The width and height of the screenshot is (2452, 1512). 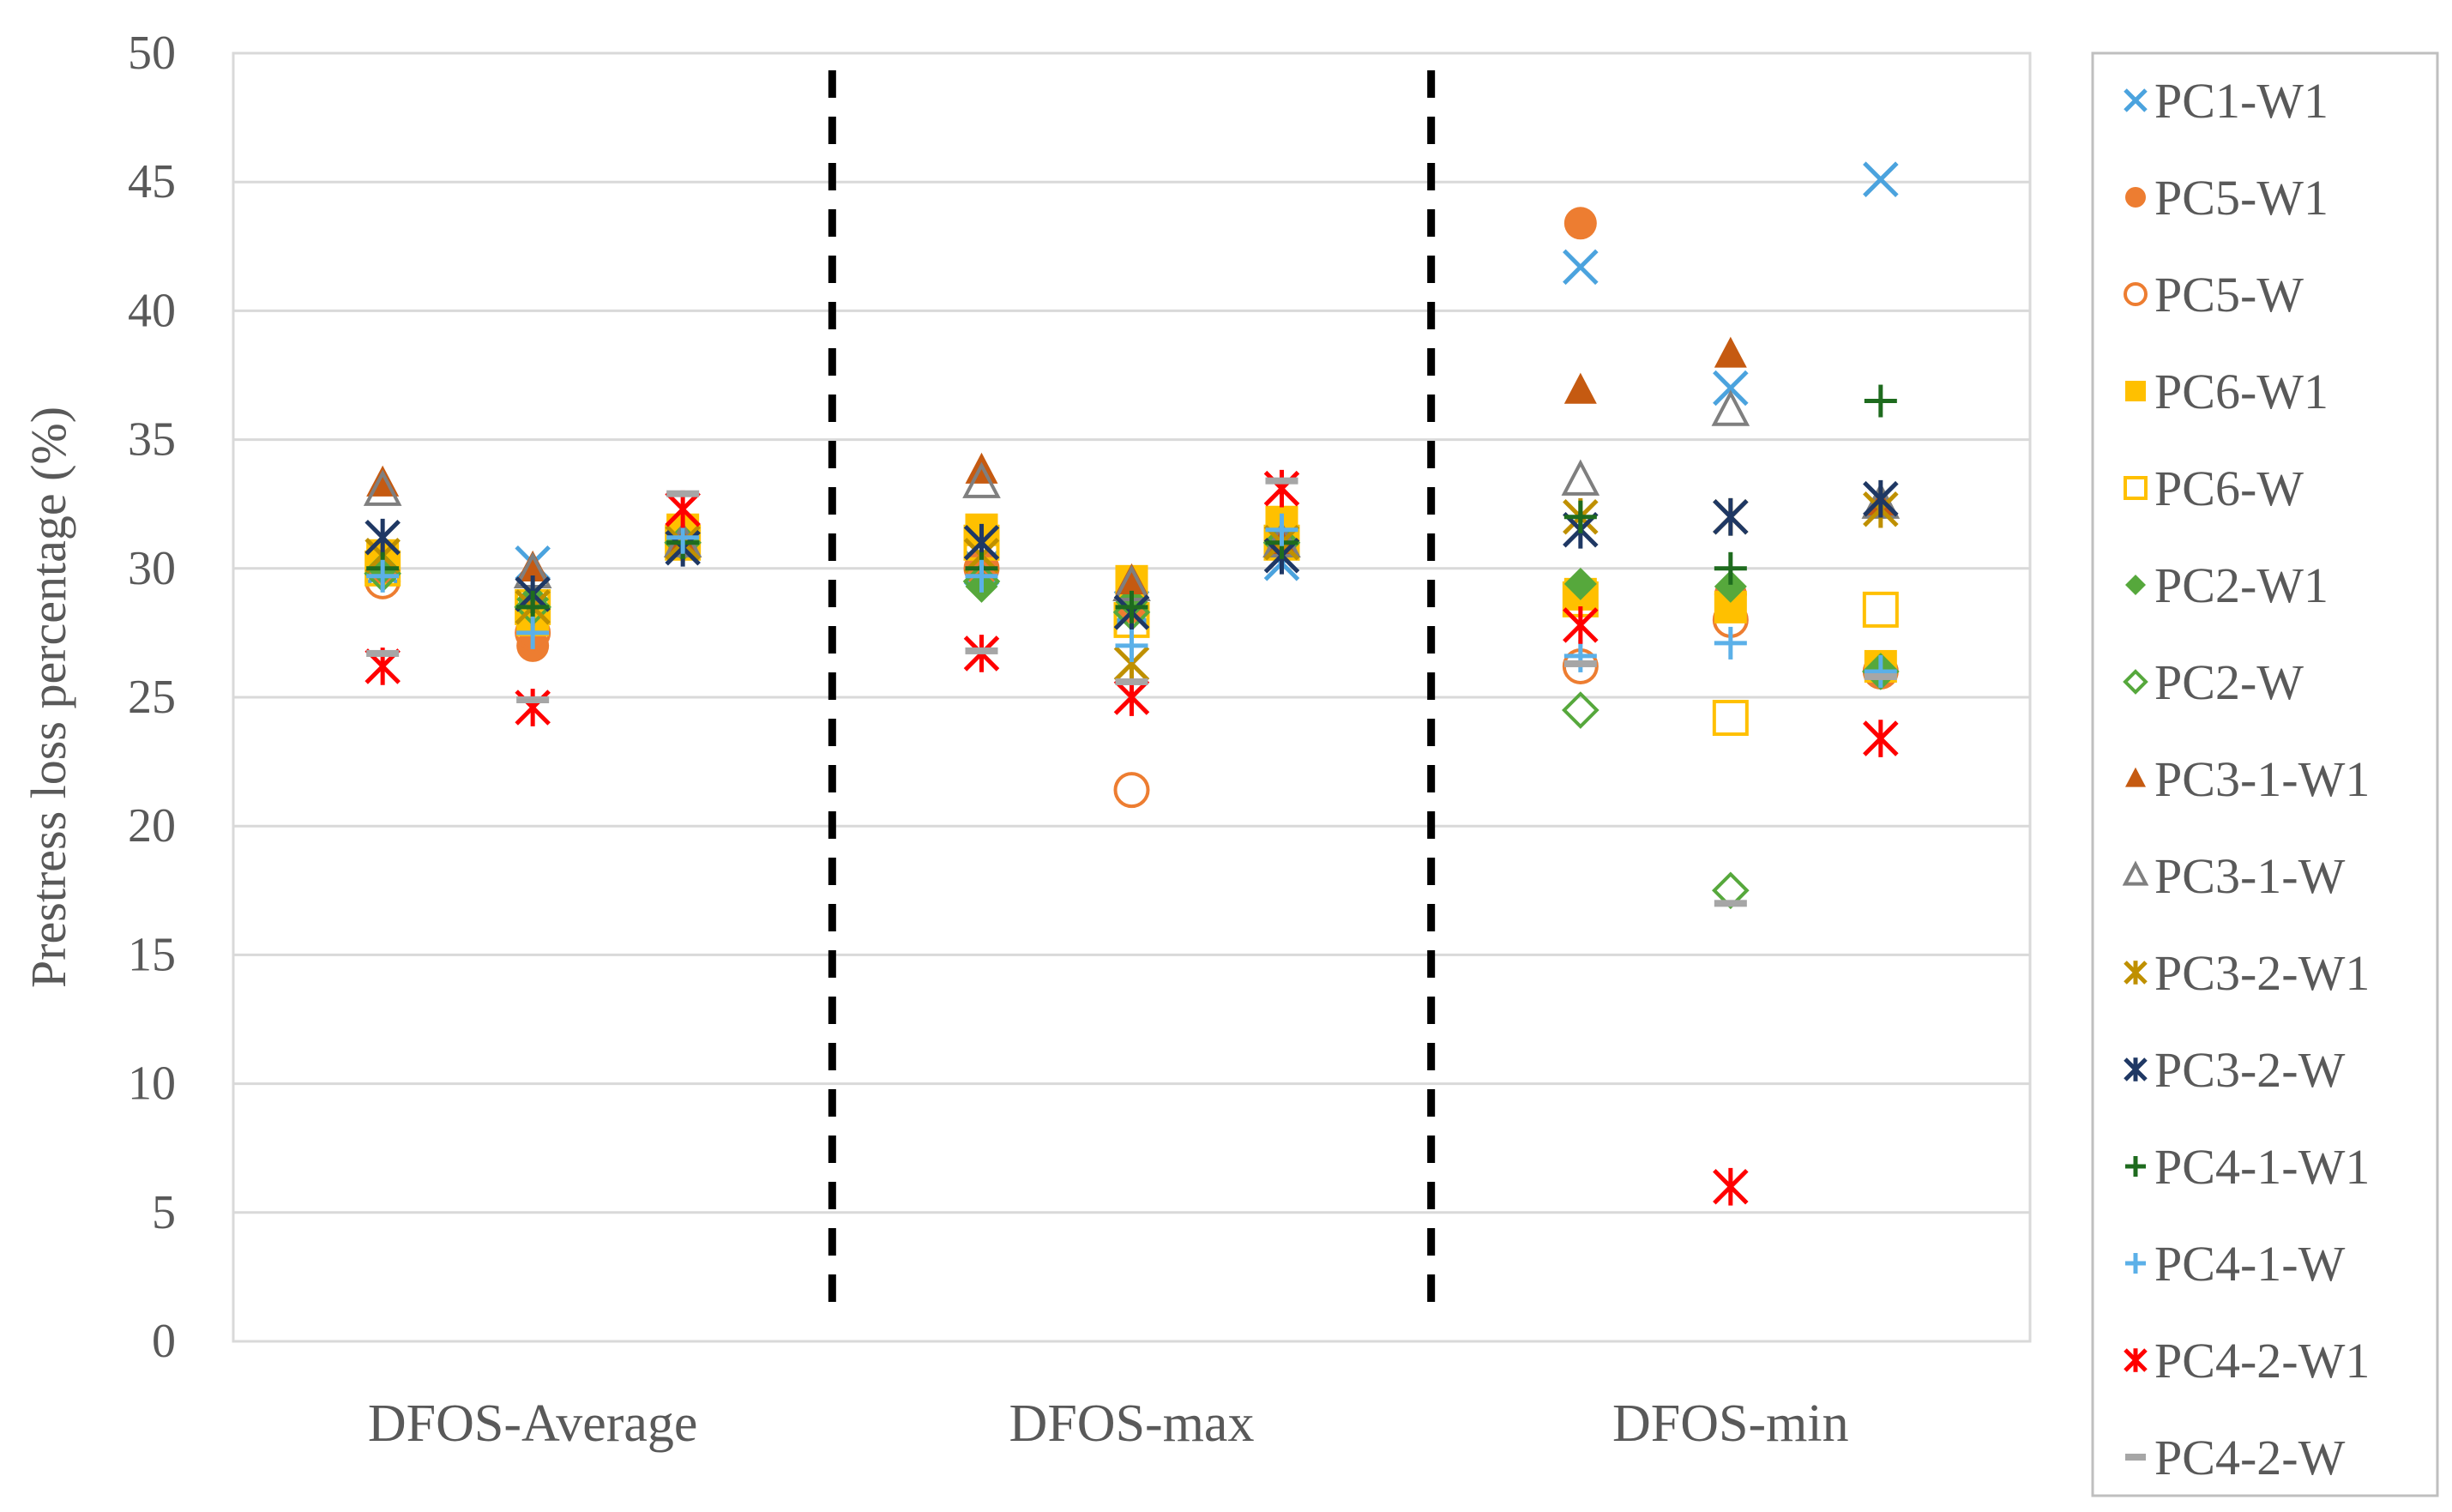 I want to click on legend-label: PC6-W1, so click(x=2241, y=391).